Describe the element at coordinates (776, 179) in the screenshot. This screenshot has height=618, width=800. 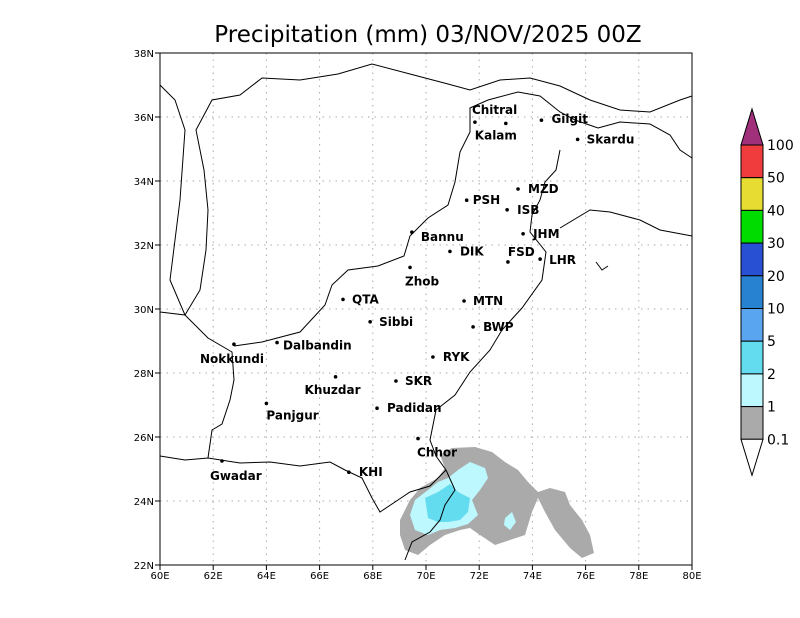
I see `colorbar-label: 50` at that location.